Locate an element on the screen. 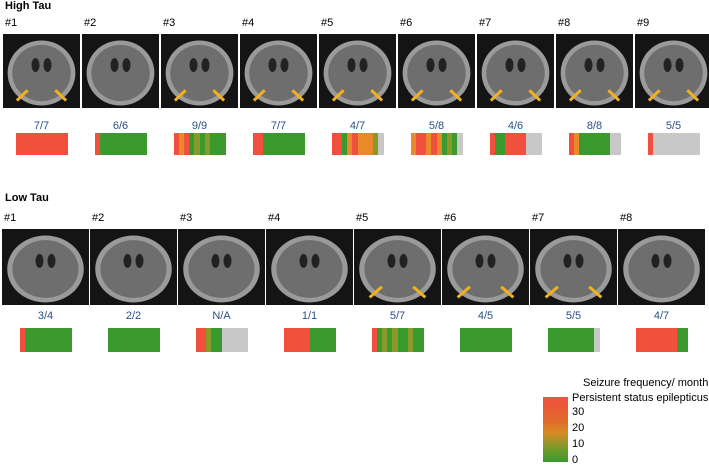  case-label: #9 is located at coordinates (643, 23).